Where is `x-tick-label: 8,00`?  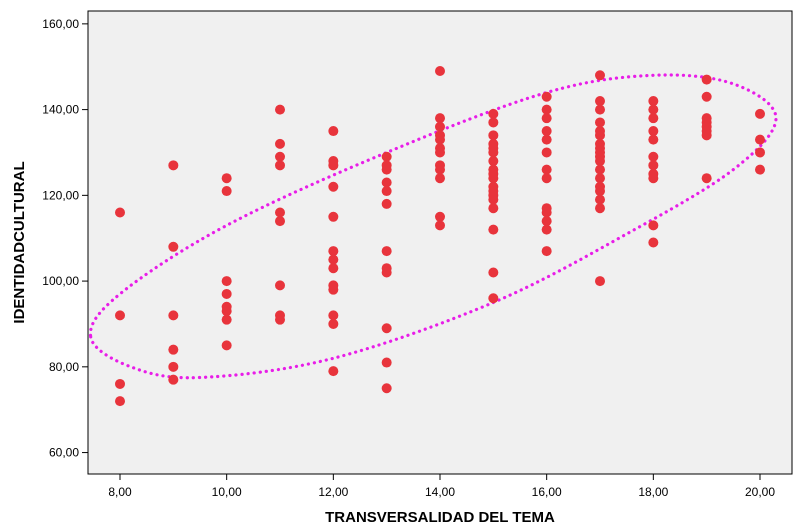
x-tick-label: 8,00 is located at coordinates (120, 492).